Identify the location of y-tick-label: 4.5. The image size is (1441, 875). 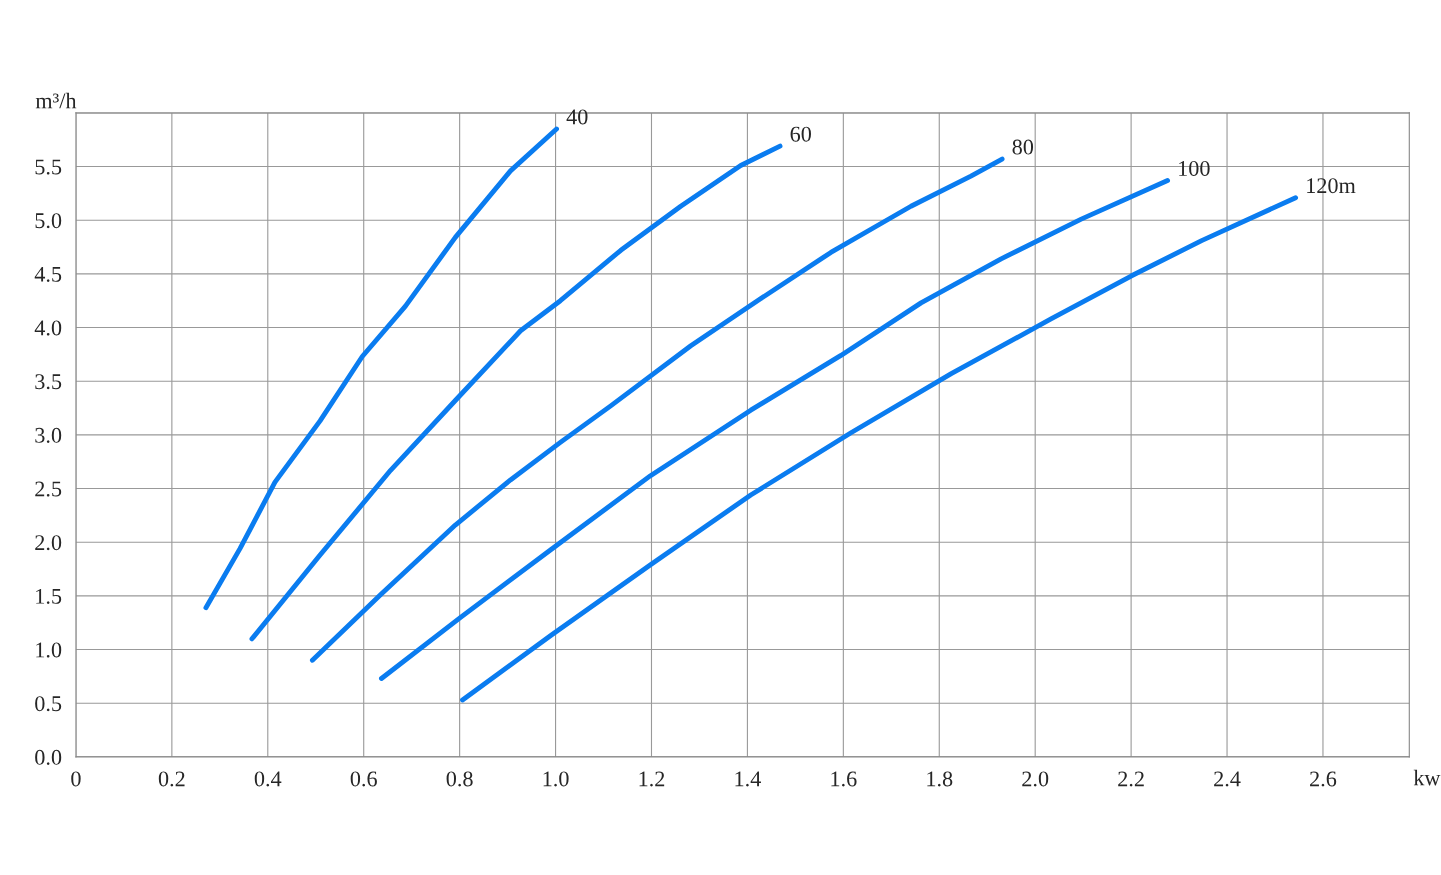
(48, 274).